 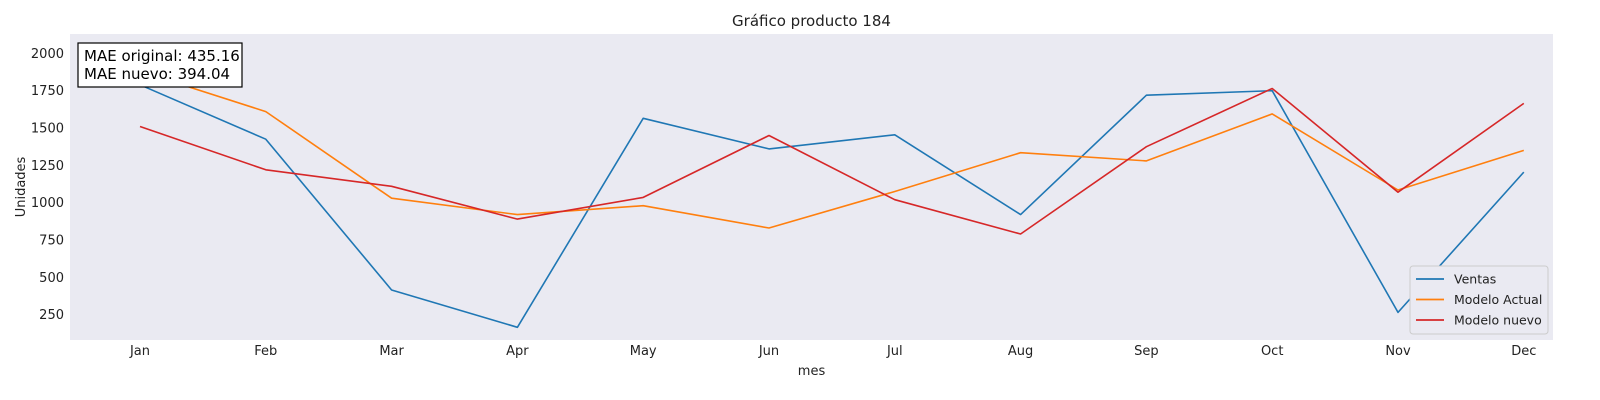 I want to click on legend-label: Modelo Actual, so click(x=1498, y=299).